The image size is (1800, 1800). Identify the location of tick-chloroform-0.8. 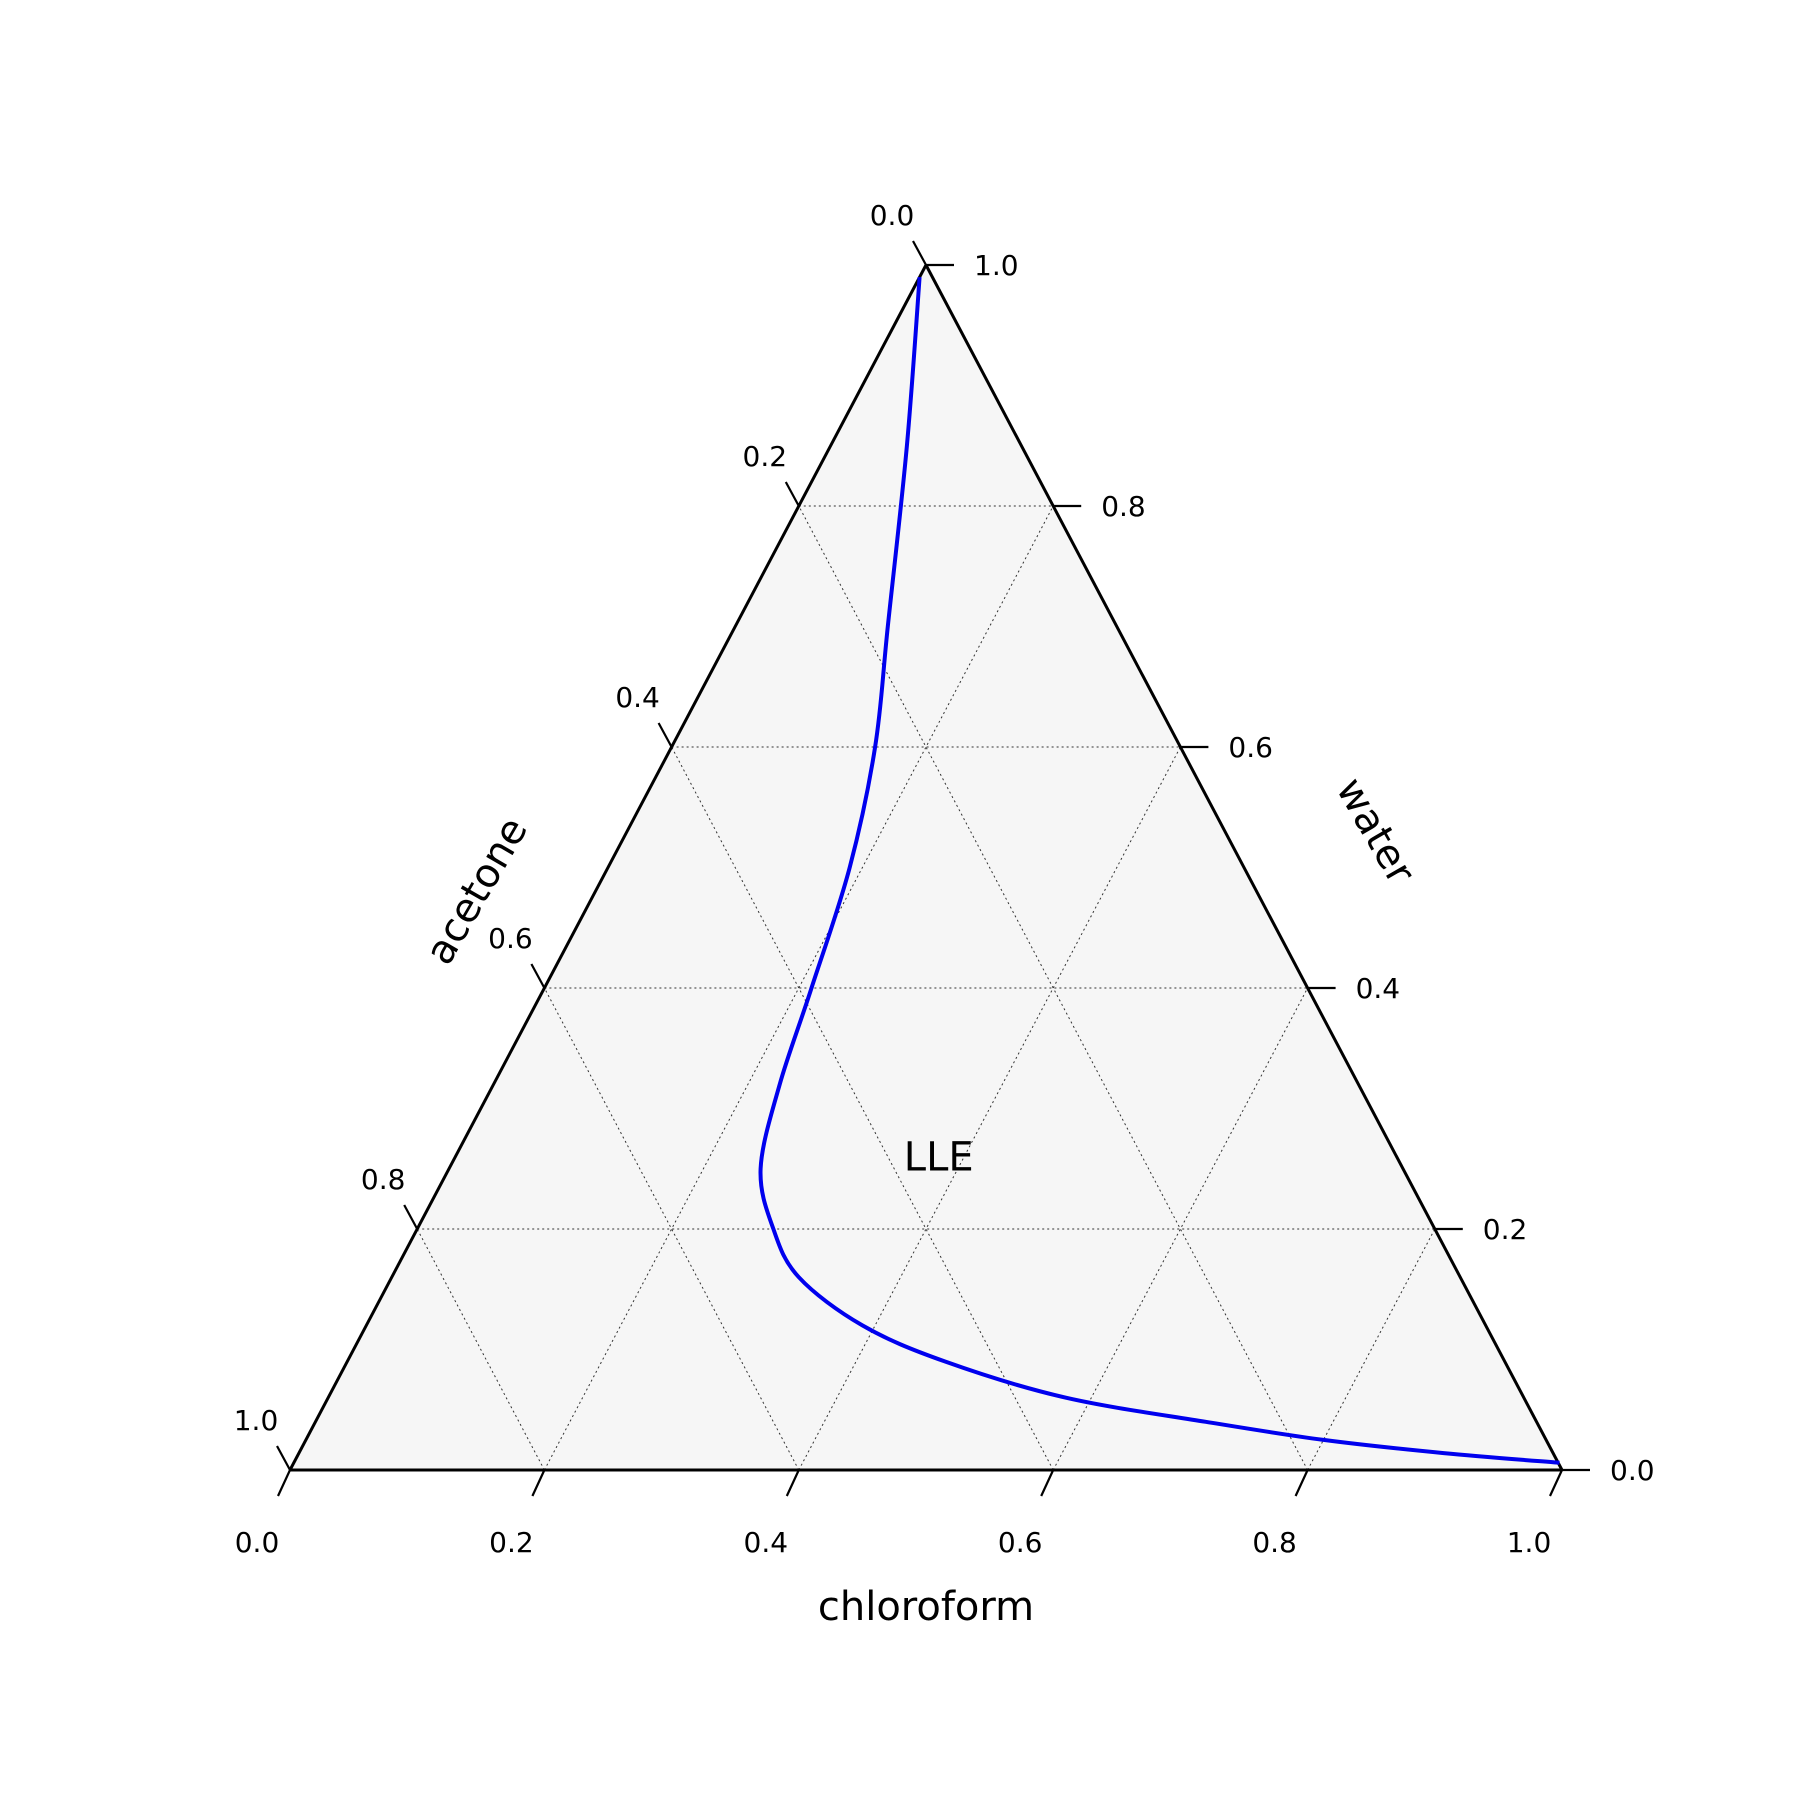
(1301, 1483).